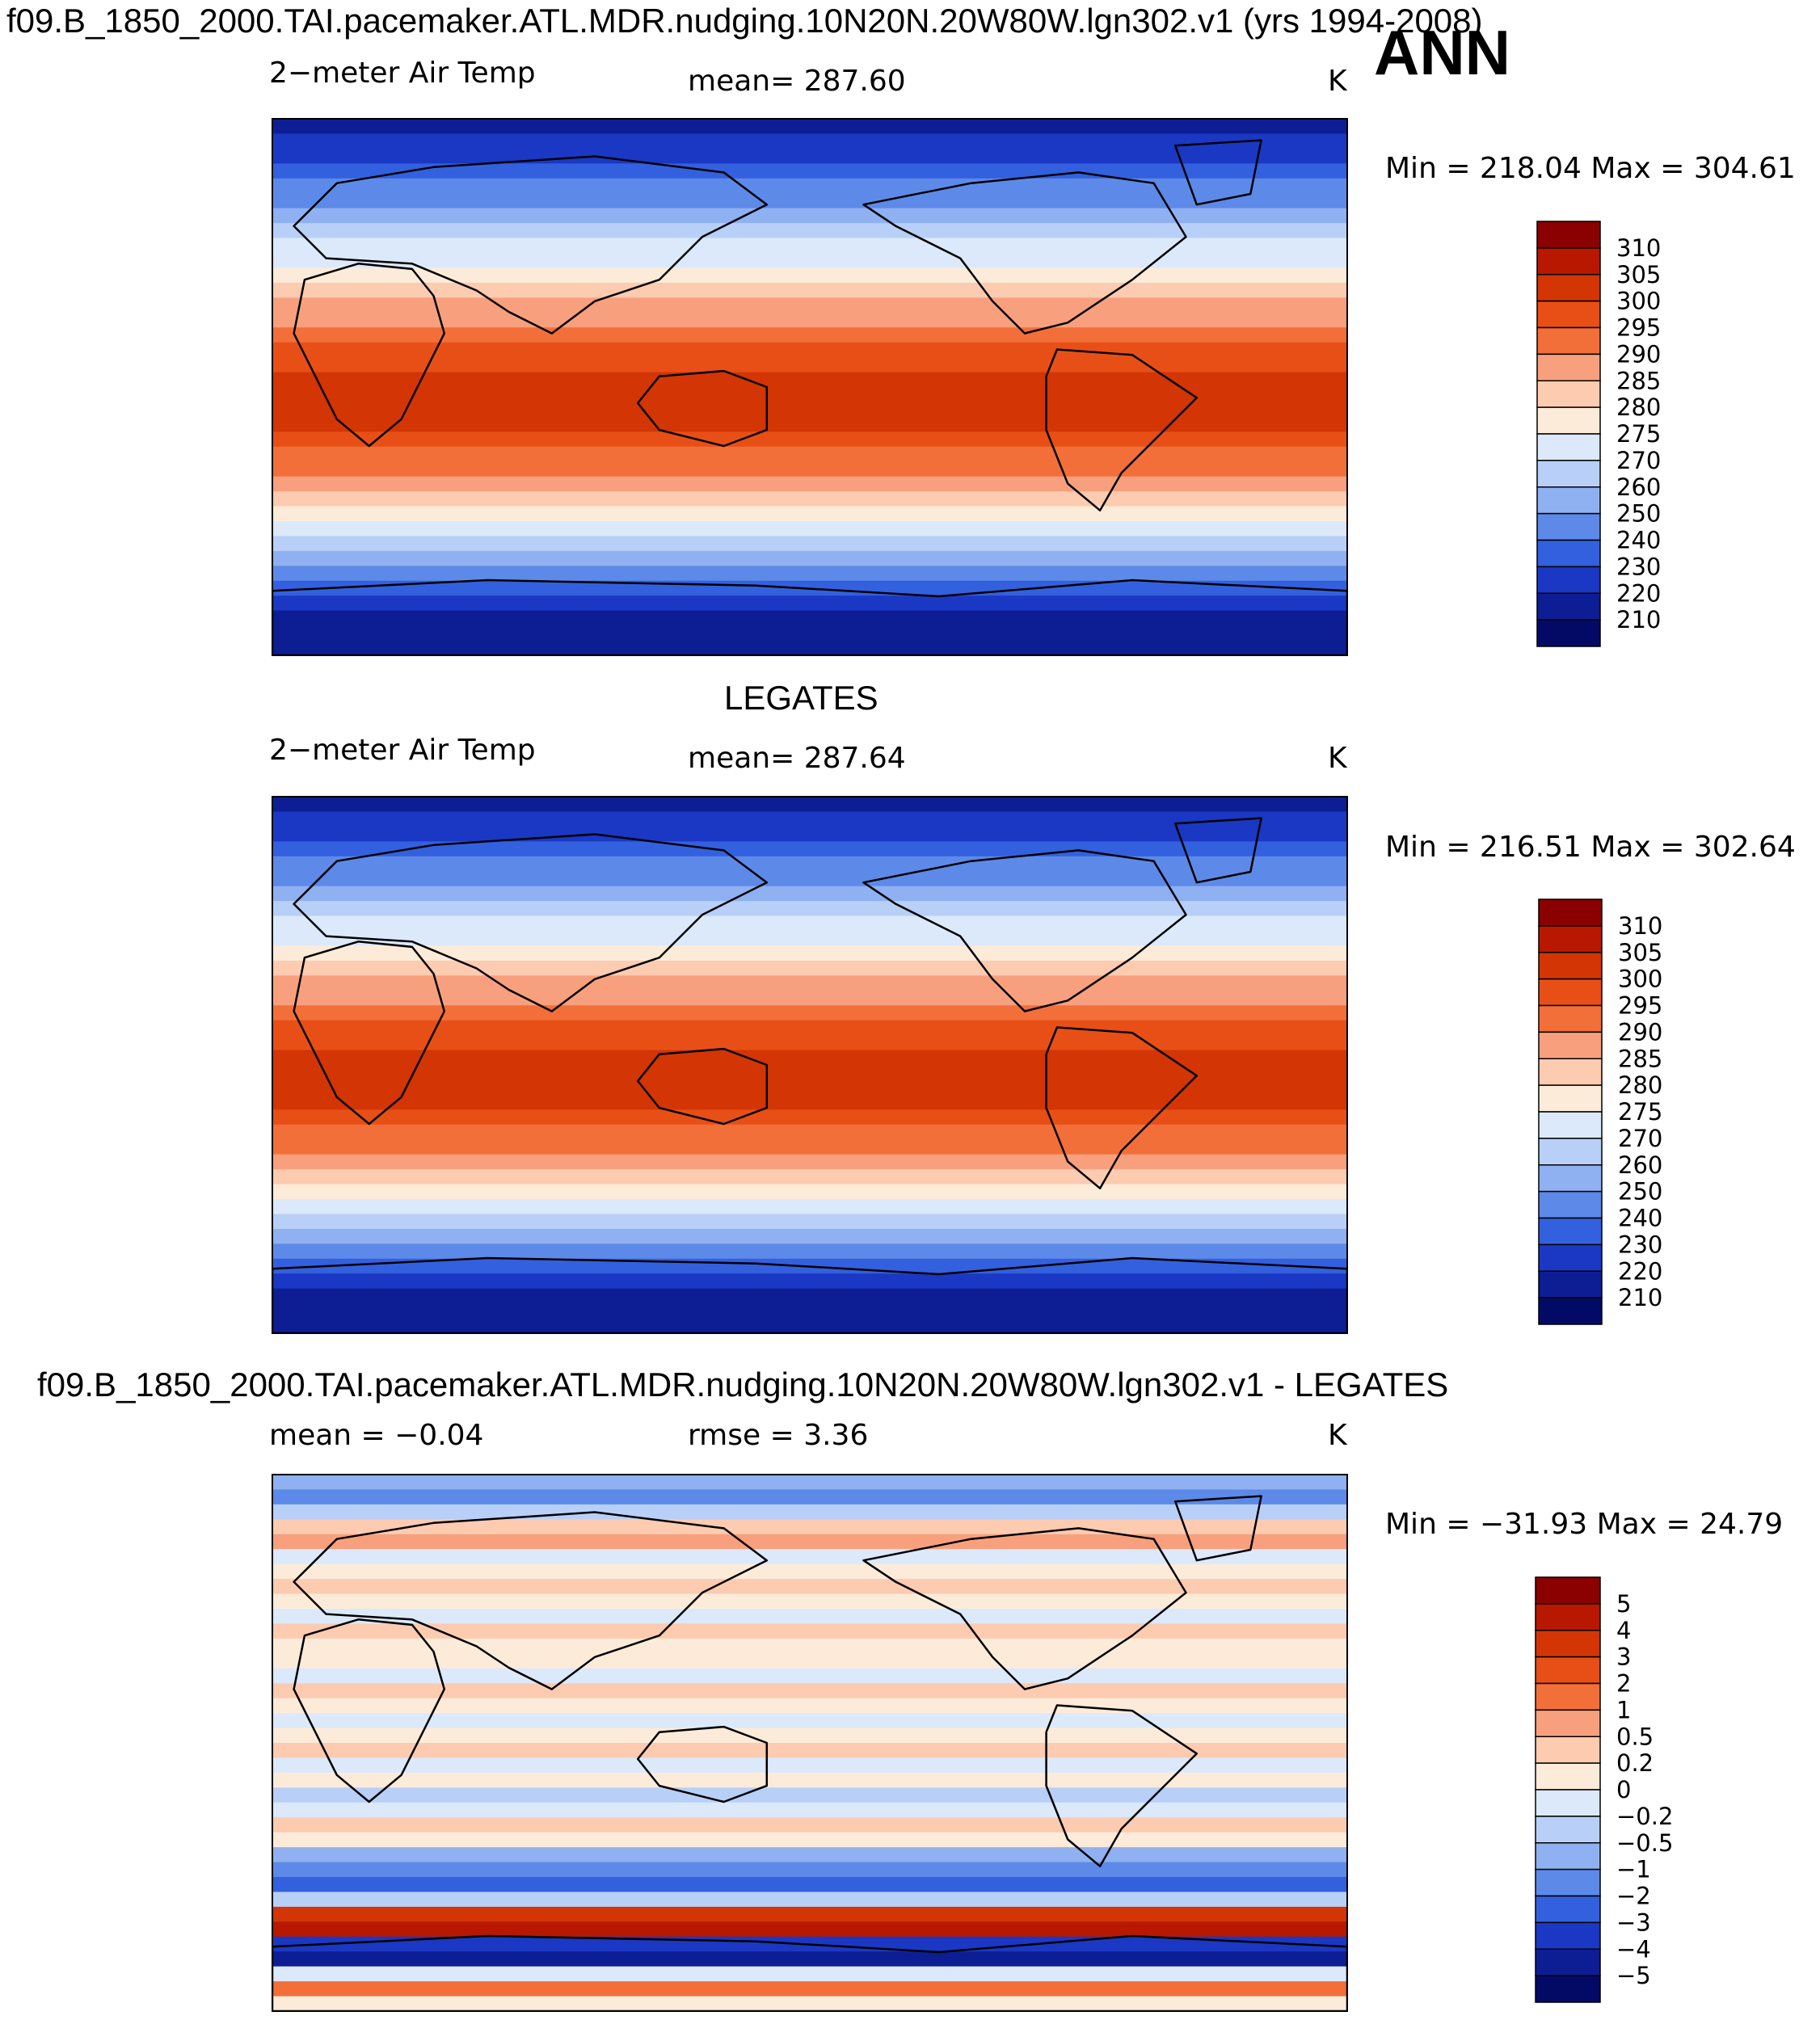  Describe the element at coordinates (1442, 53) in the screenshot. I see `season-label: ANN` at that location.